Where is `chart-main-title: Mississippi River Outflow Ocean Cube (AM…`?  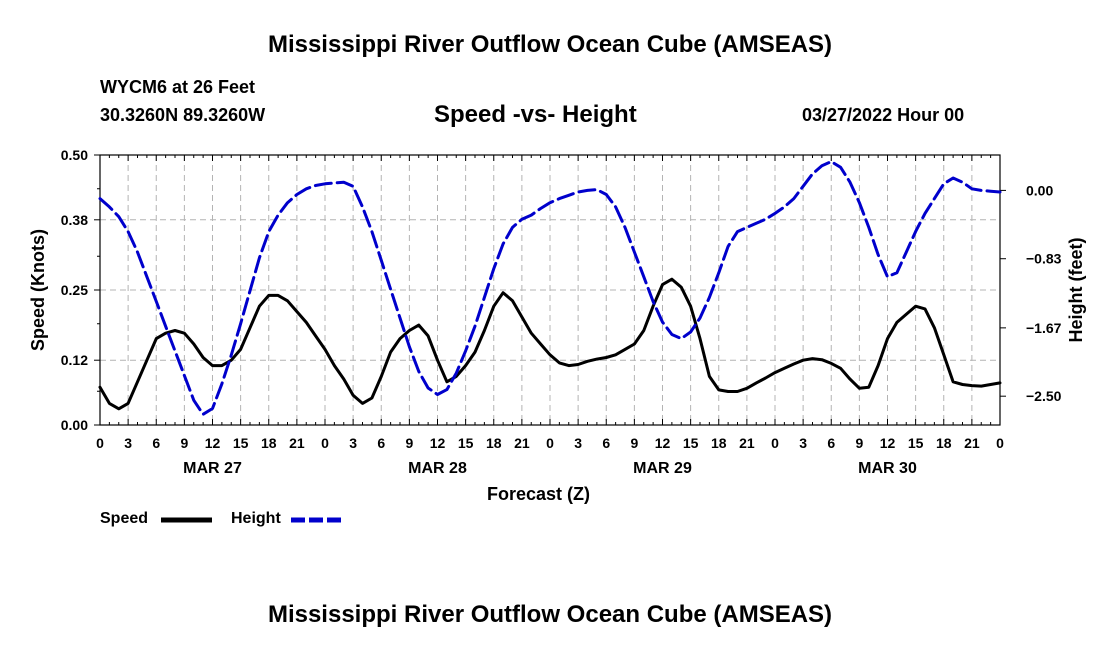 chart-main-title: Mississippi River Outflow Ocean Cube (AM… is located at coordinates (550, 44).